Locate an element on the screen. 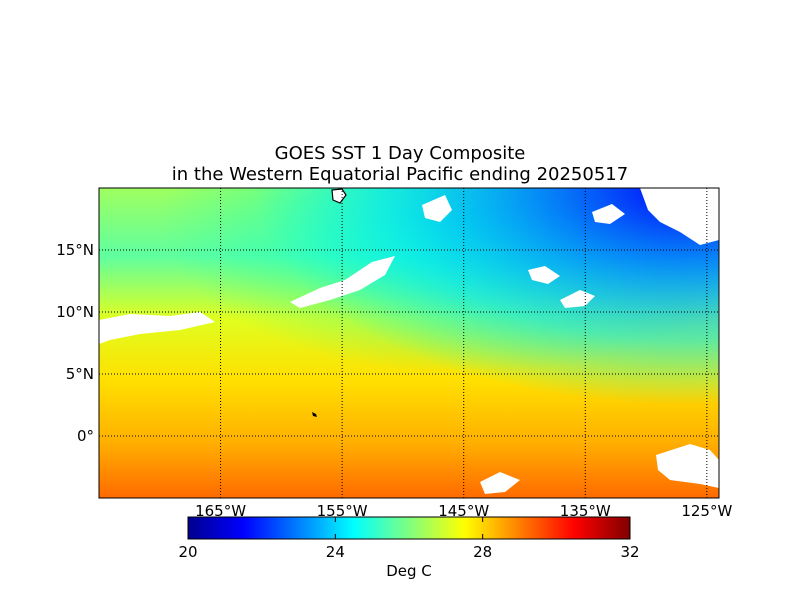 The height and width of the screenshot is (600, 800). longitude-tick-labels: 165°W 155°W 145°W 135°W 125°W is located at coordinates (463, 511).